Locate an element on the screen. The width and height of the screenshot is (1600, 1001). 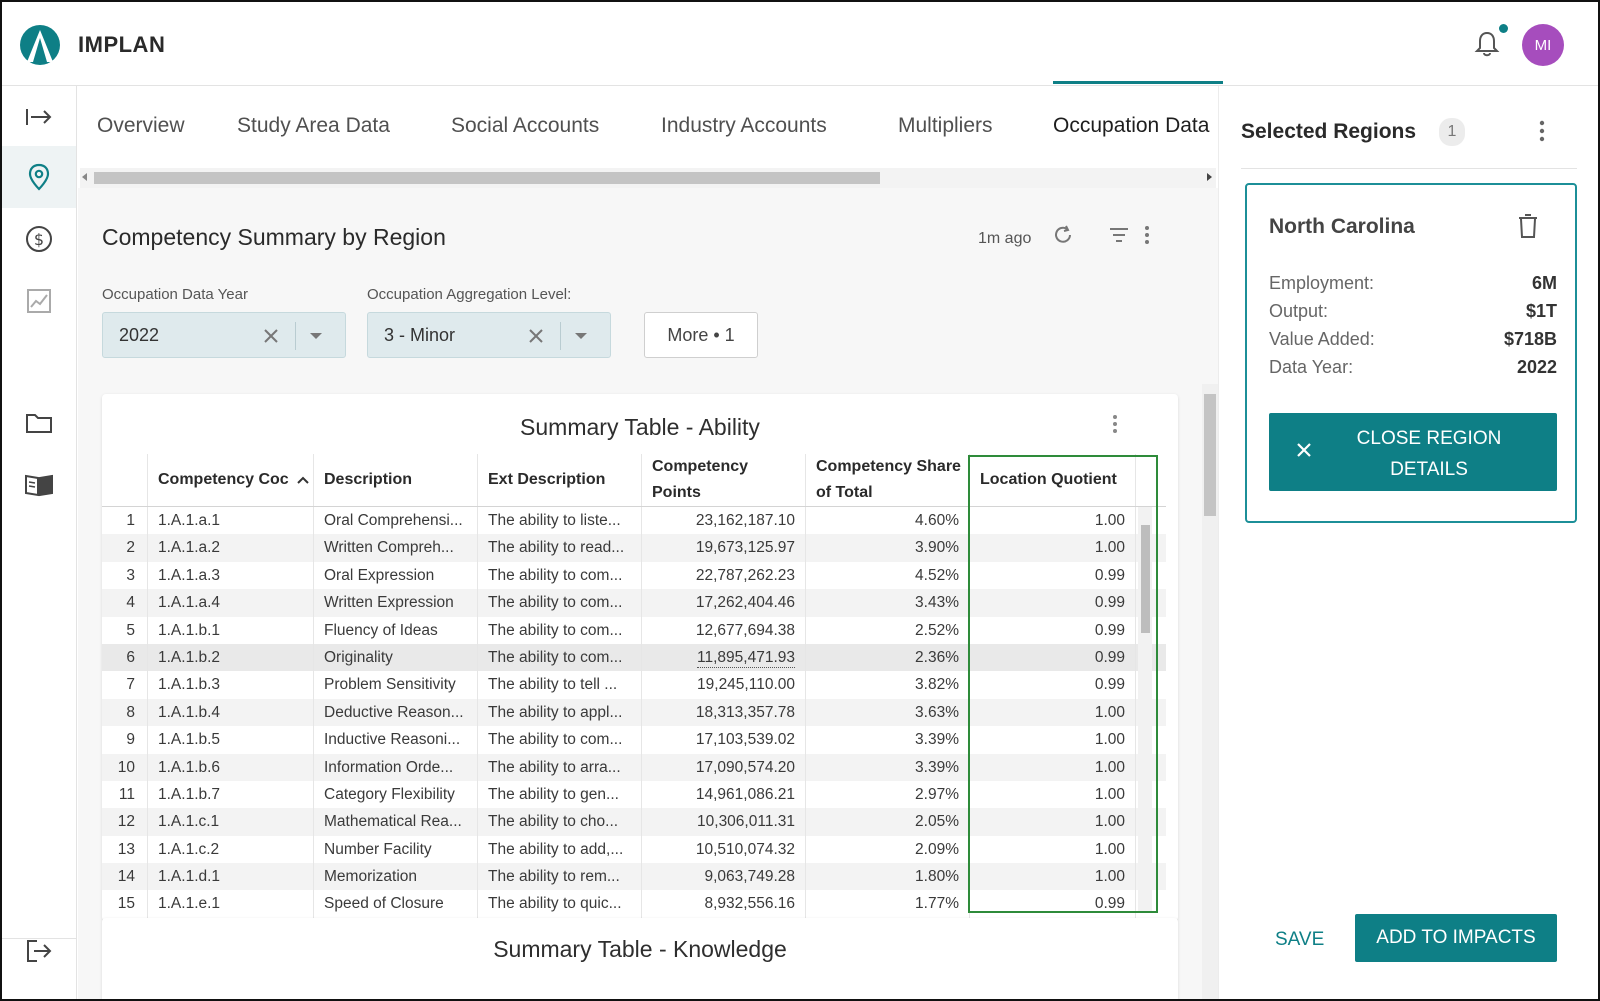
year-select: 2022 is located at coordinates (224, 335).